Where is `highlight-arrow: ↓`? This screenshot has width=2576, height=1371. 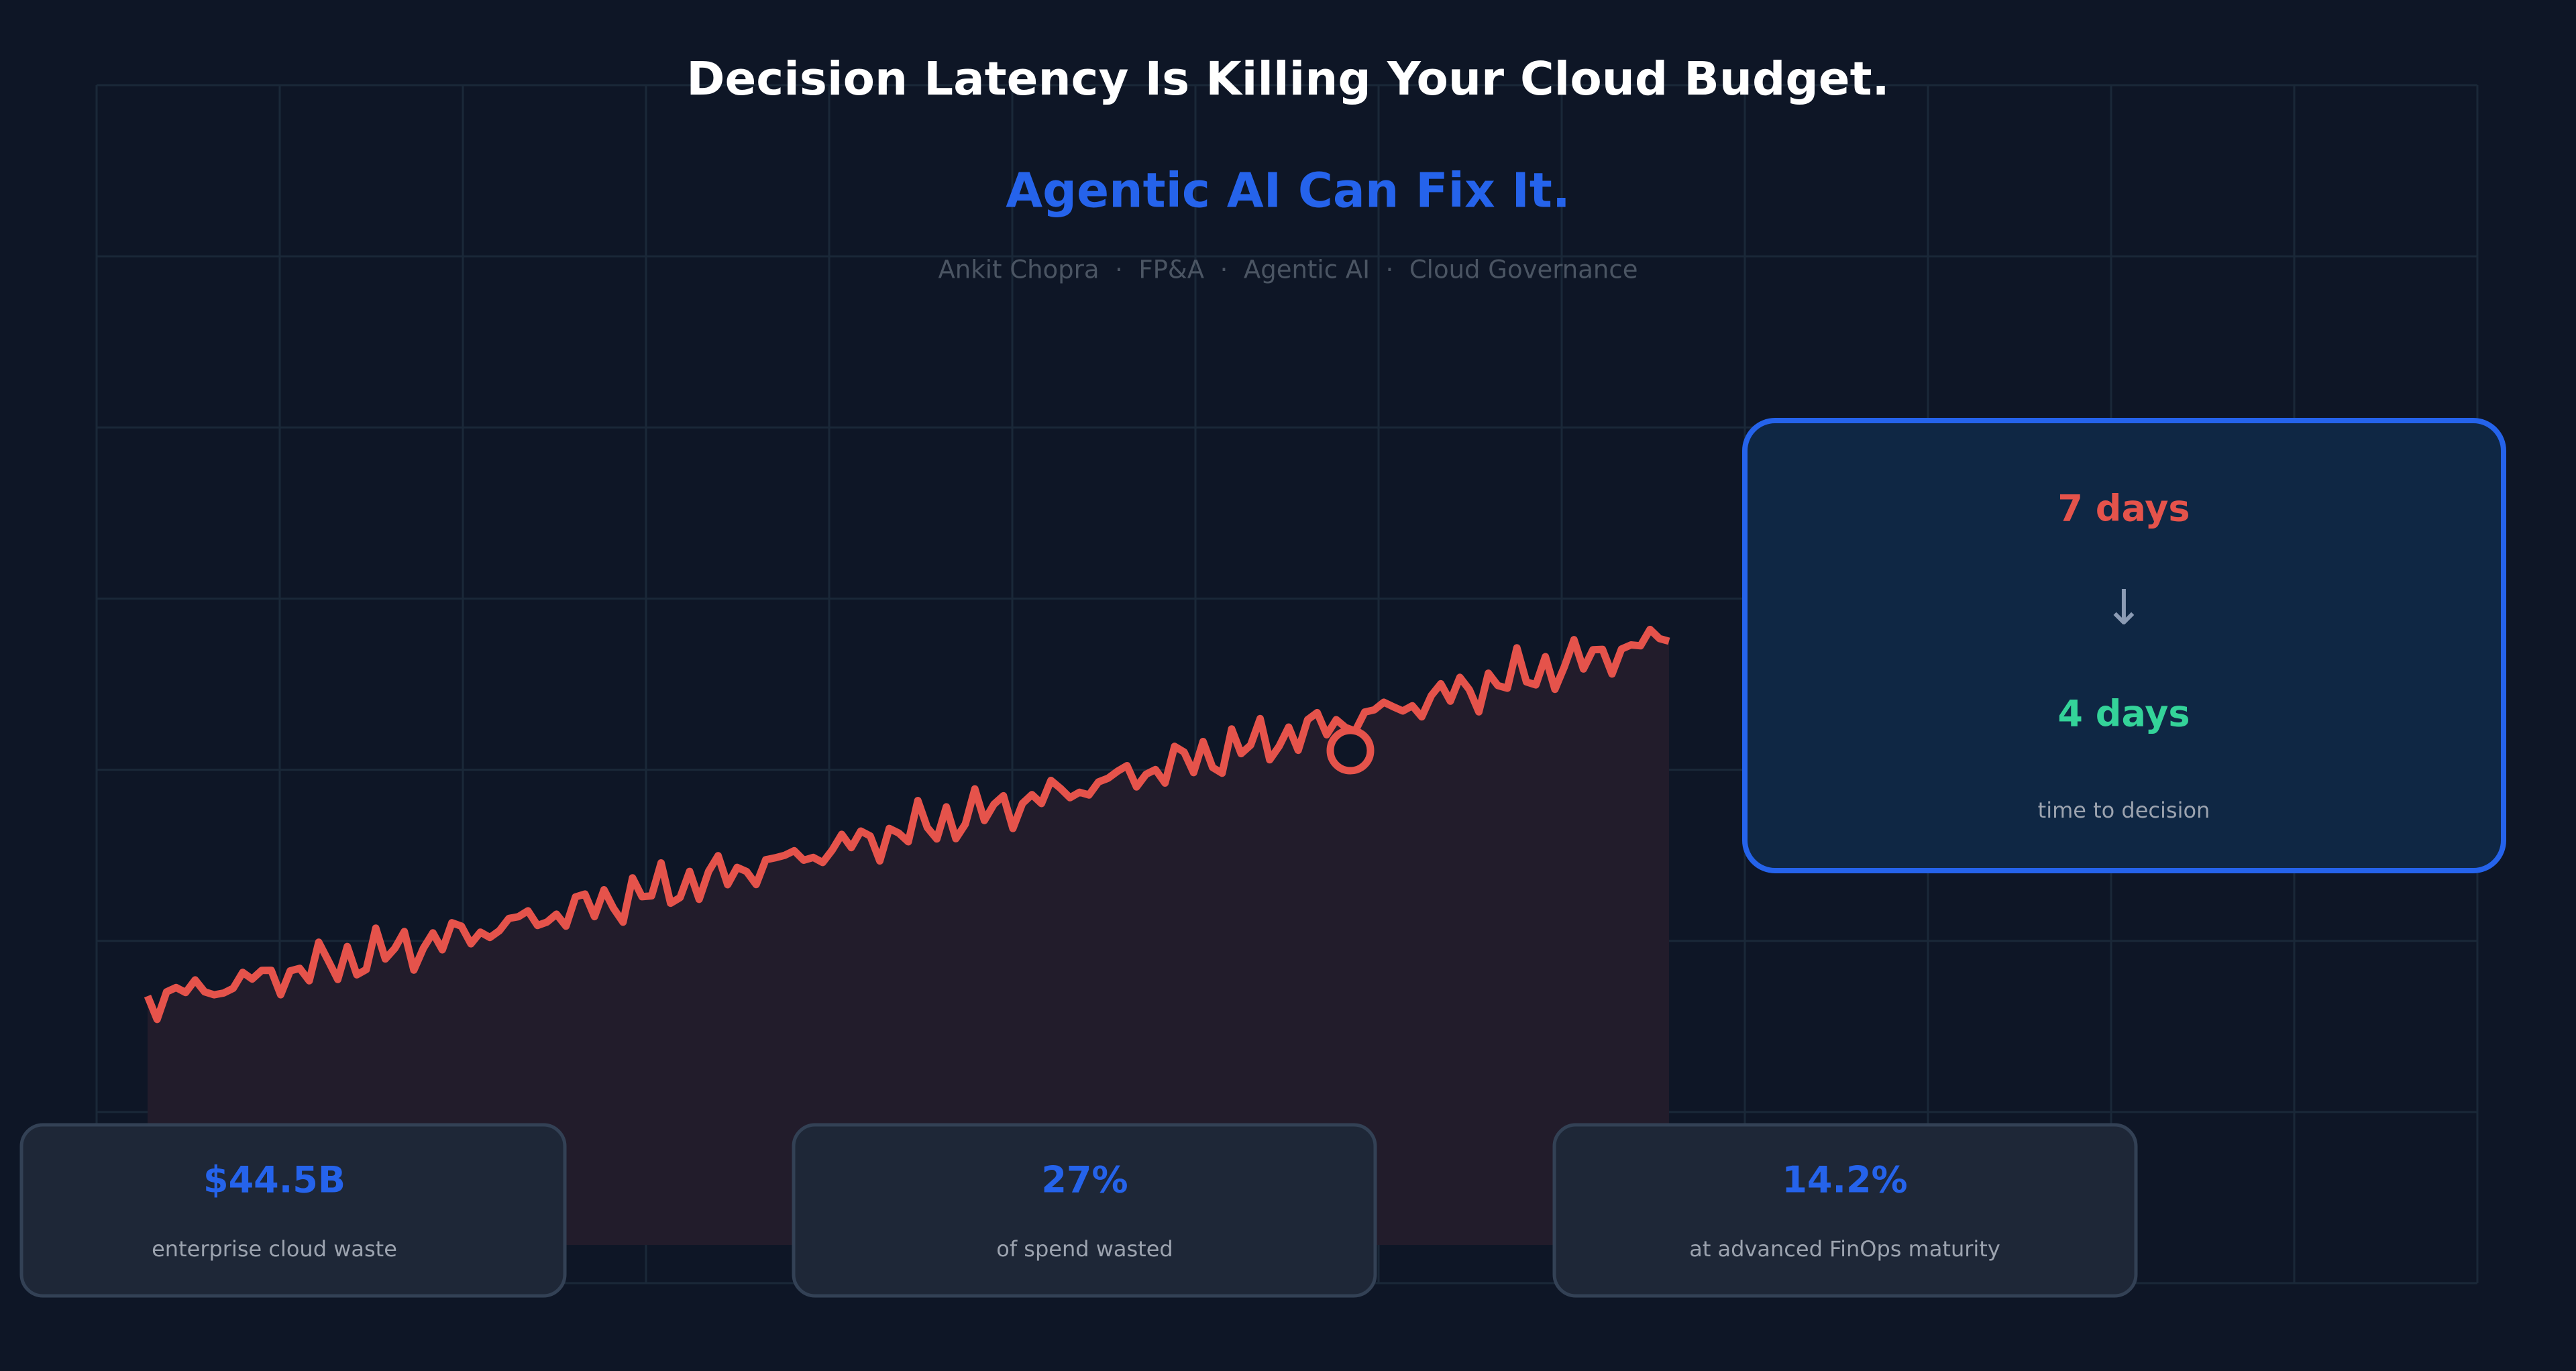 highlight-arrow: ↓ is located at coordinates (2124, 608).